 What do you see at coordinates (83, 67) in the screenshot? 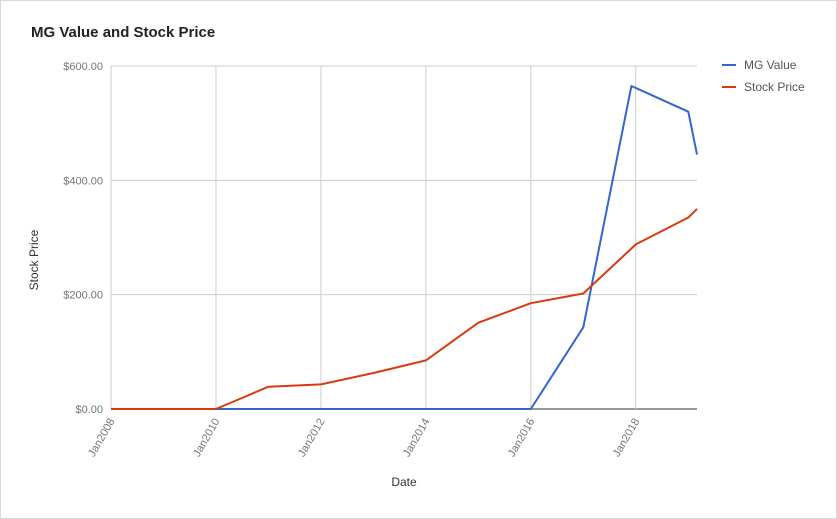
I see `y-tick-label: $600.00` at bounding box center [83, 67].